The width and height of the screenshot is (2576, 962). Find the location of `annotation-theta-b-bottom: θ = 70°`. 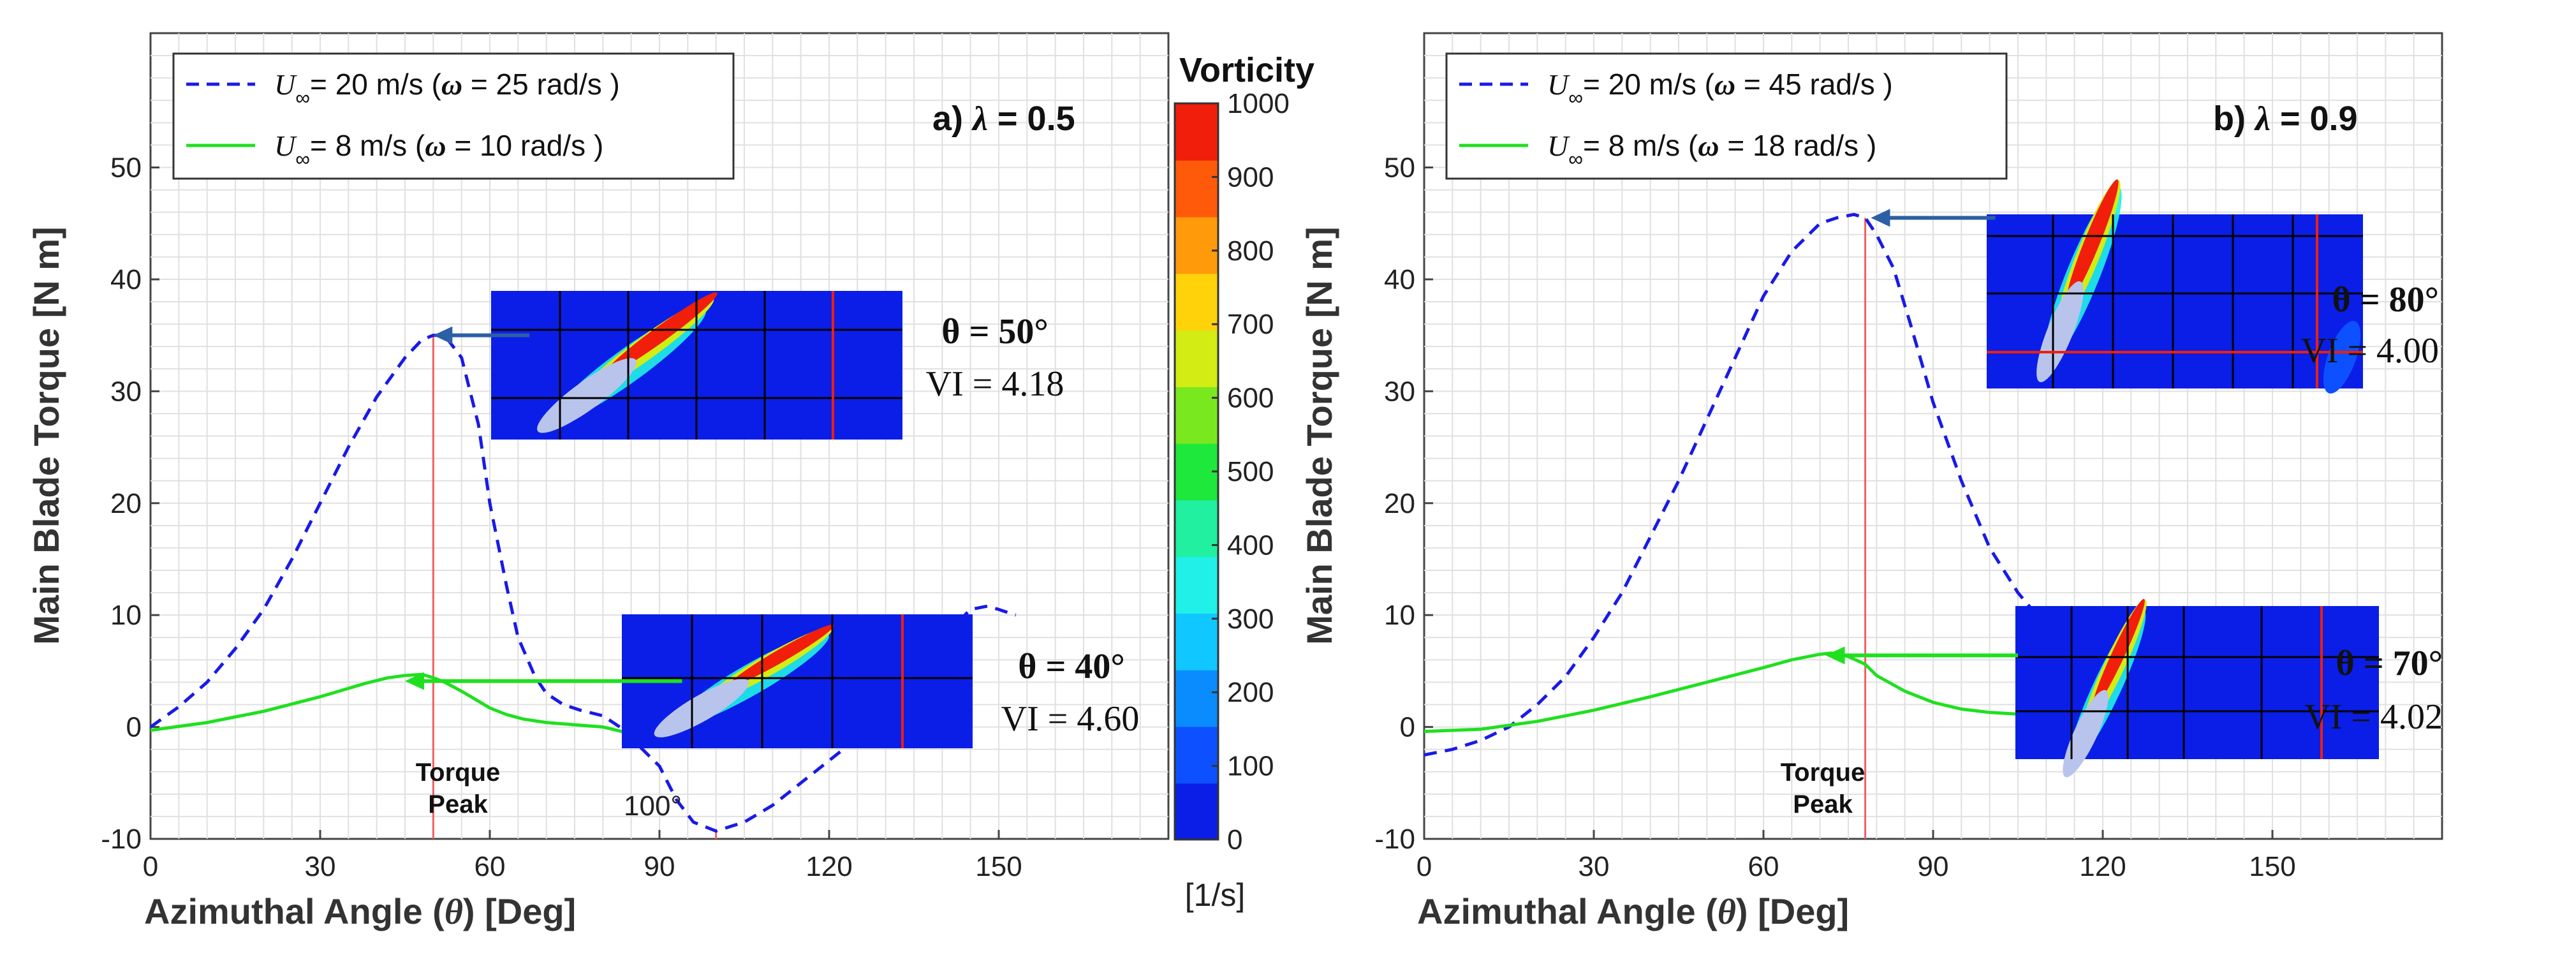

annotation-theta-b-bottom: θ = 70° is located at coordinates (2389, 663).